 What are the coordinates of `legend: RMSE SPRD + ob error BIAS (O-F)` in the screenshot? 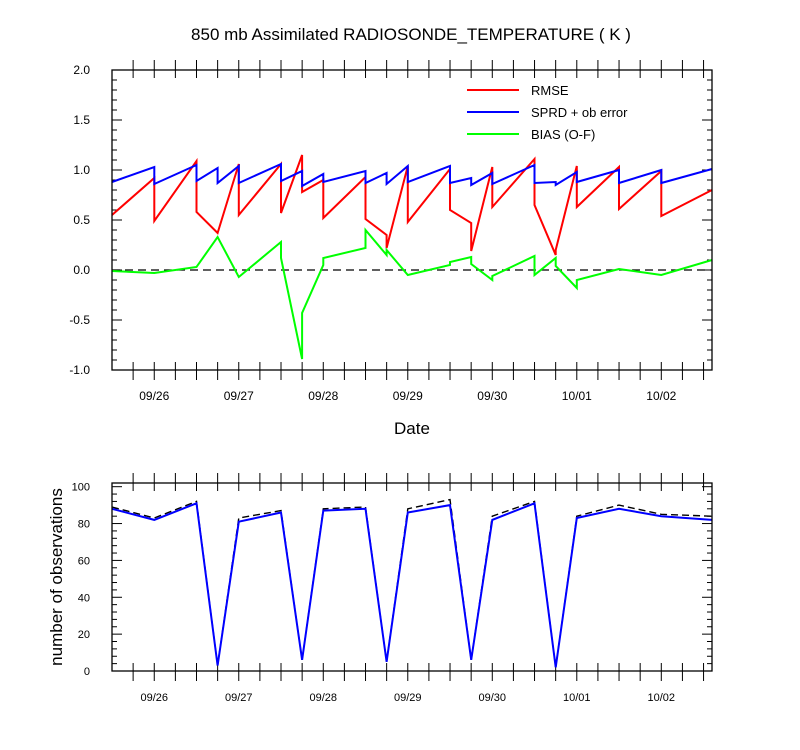 It's located at (547, 112).